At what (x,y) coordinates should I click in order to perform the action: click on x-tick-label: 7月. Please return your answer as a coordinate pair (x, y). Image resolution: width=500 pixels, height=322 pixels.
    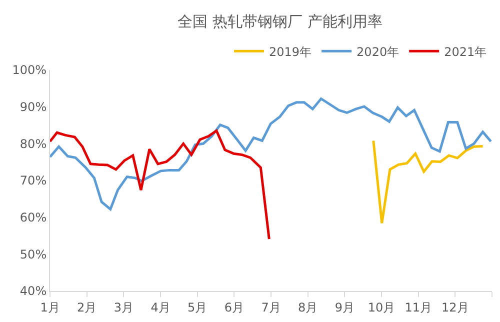
    Looking at the image, I should click on (271, 307).